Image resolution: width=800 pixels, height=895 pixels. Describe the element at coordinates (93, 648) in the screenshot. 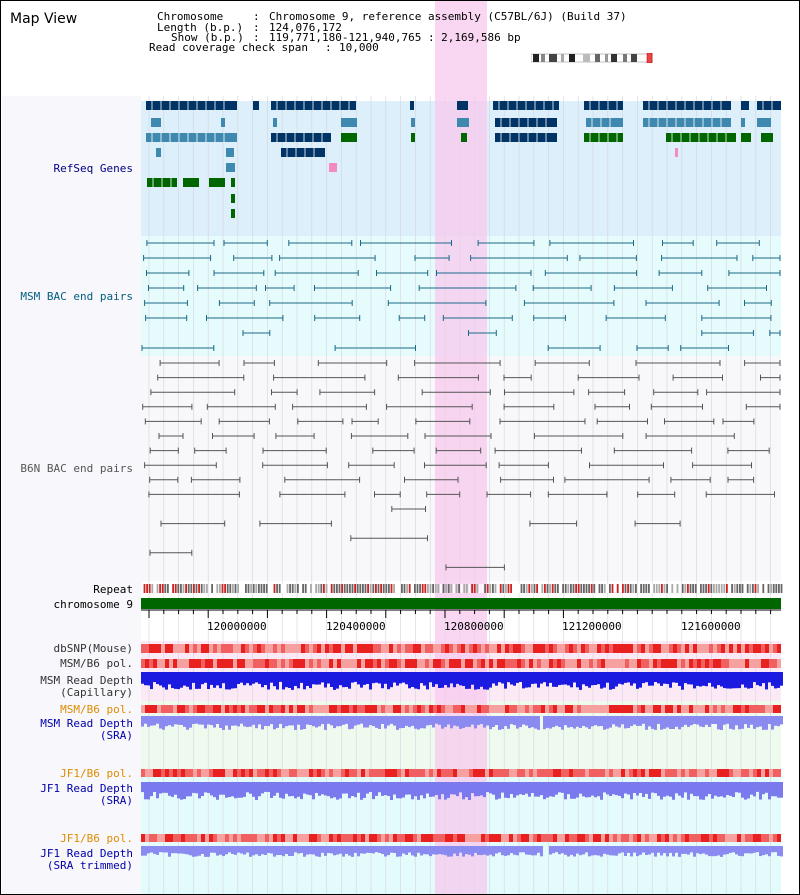

I see `label-dbsnp: dbSNP(Mouse)` at that location.